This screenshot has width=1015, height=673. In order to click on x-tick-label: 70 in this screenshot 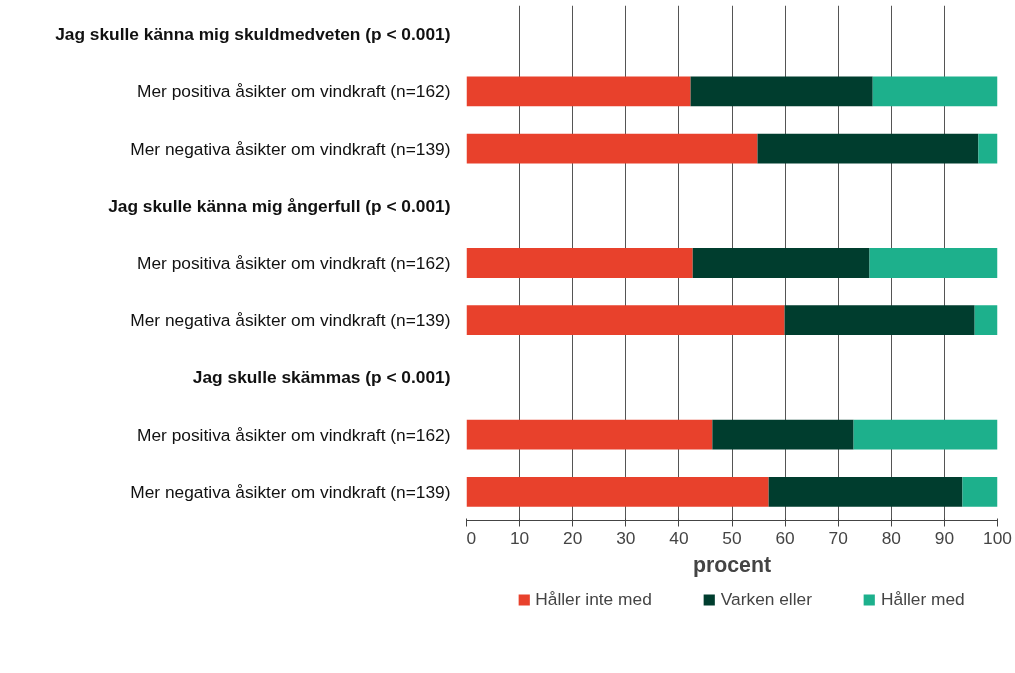, I will do `click(838, 537)`.